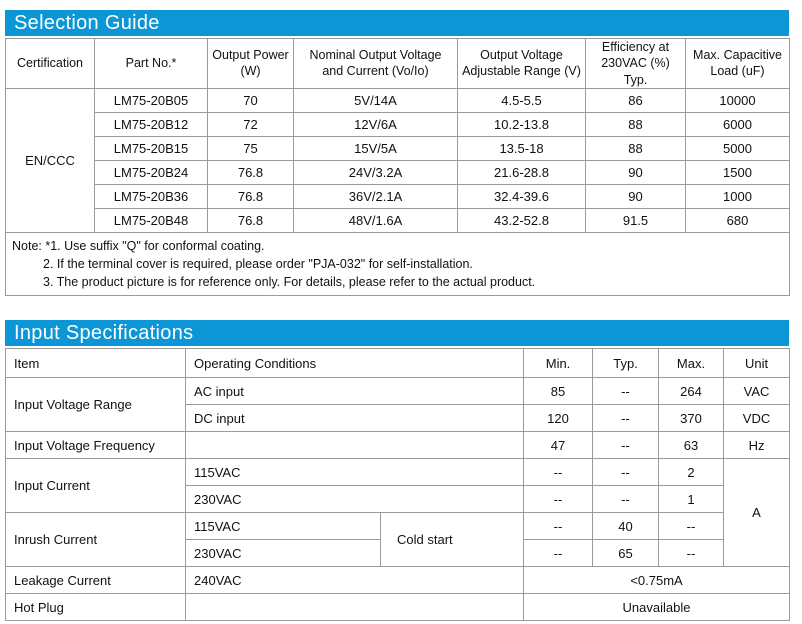 The height and width of the screenshot is (624, 802). I want to click on column-header-unit: Unit, so click(757, 363).